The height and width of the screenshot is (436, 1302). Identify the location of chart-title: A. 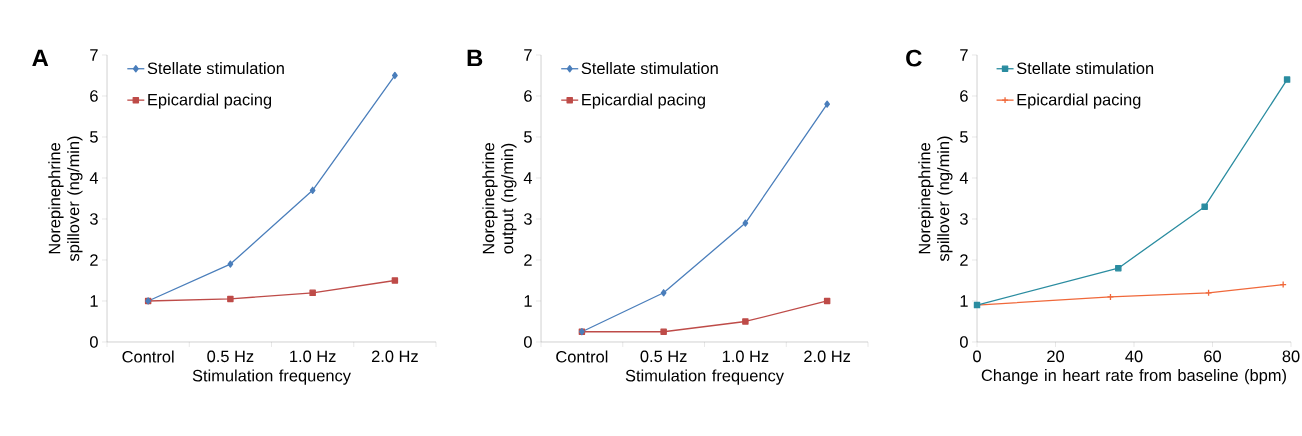
(40, 58).